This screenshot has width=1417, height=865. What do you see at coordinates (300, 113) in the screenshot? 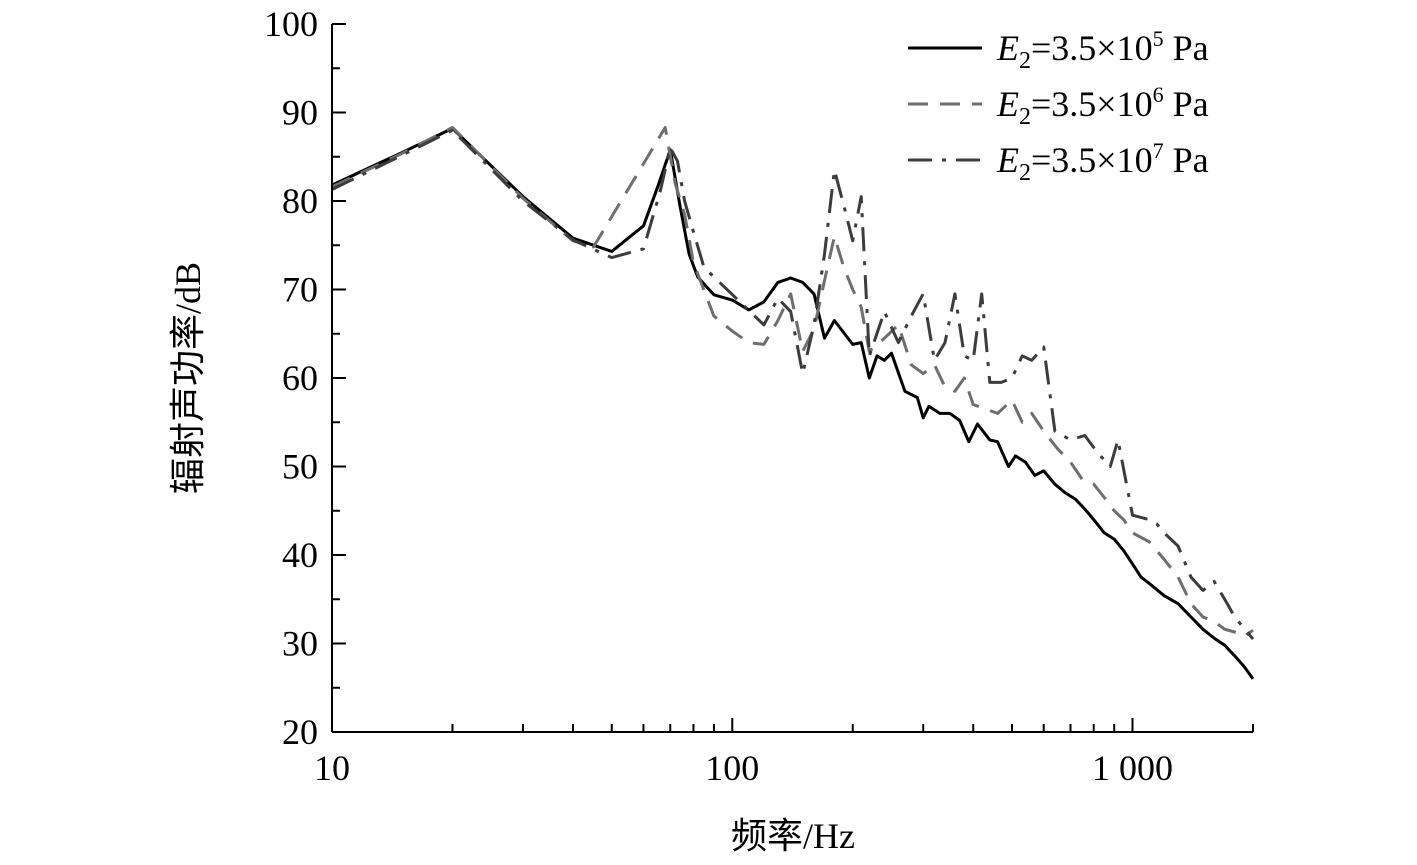
I see `y-tick-label: 90` at bounding box center [300, 113].